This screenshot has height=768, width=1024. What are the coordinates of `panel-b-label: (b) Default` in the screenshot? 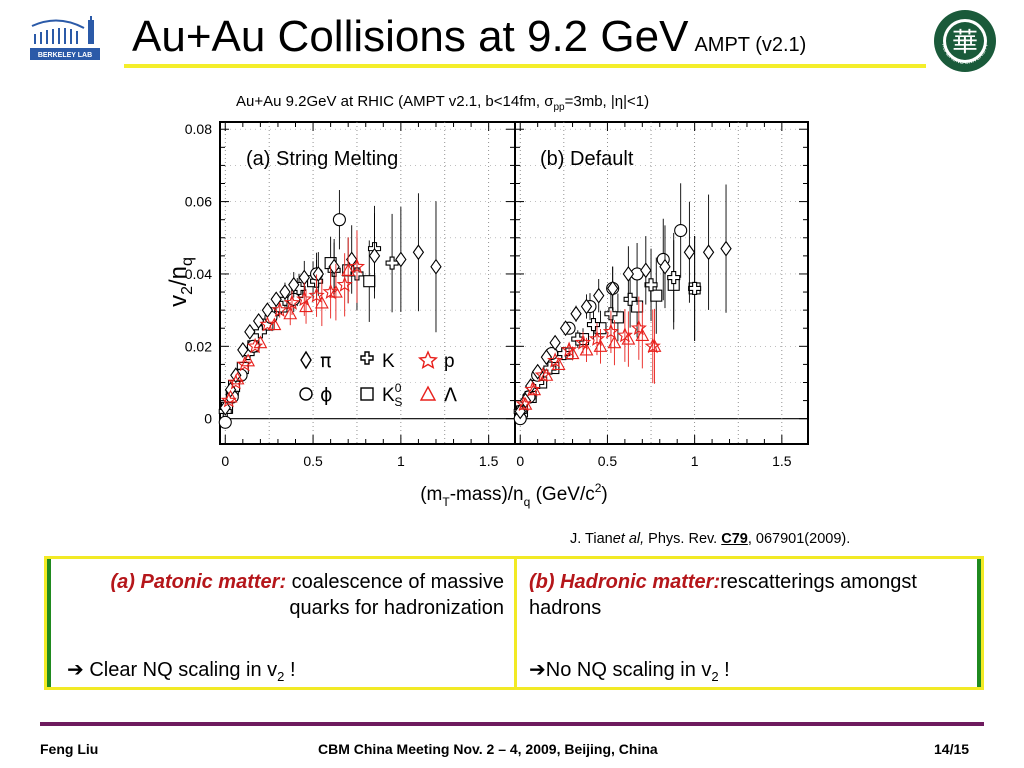 It's located at (587, 159).